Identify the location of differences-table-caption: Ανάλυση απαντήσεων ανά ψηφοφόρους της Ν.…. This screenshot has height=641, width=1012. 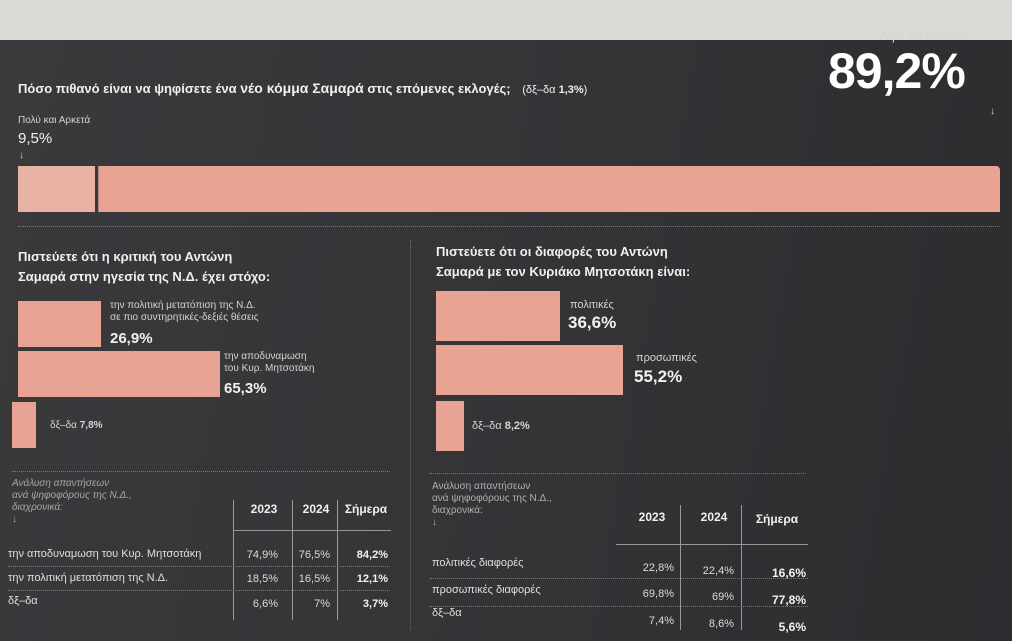
(492, 505).